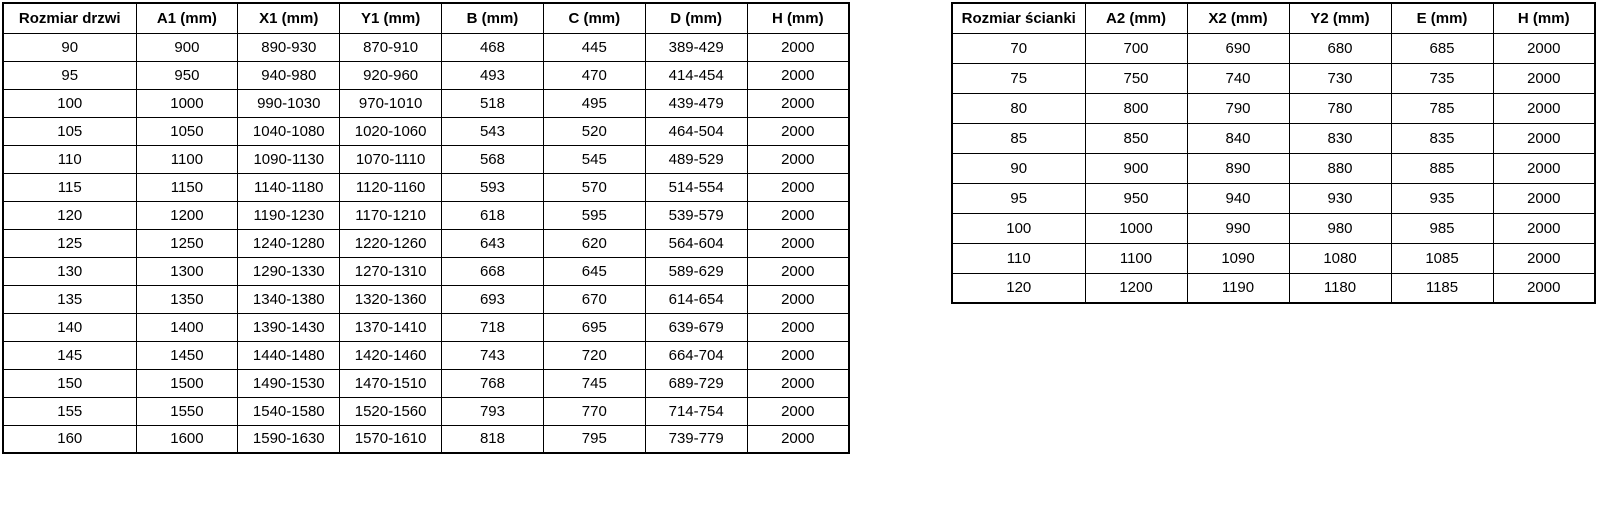 Image resolution: width=1600 pixels, height=514 pixels. Describe the element at coordinates (1238, 228) in the screenshot. I see `table-cell: 990` at that location.